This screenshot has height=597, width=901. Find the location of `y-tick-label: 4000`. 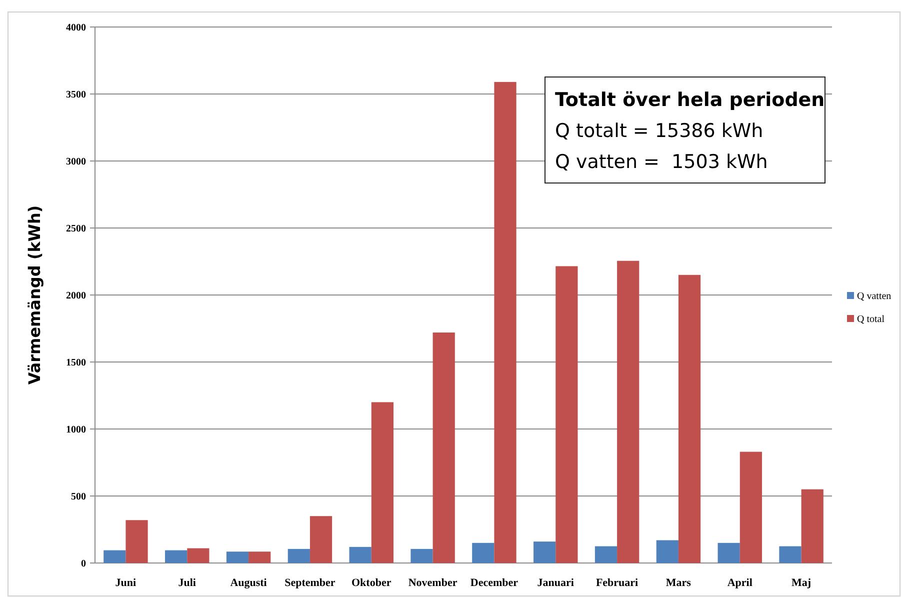

y-tick-label: 4000 is located at coordinates (76, 28).